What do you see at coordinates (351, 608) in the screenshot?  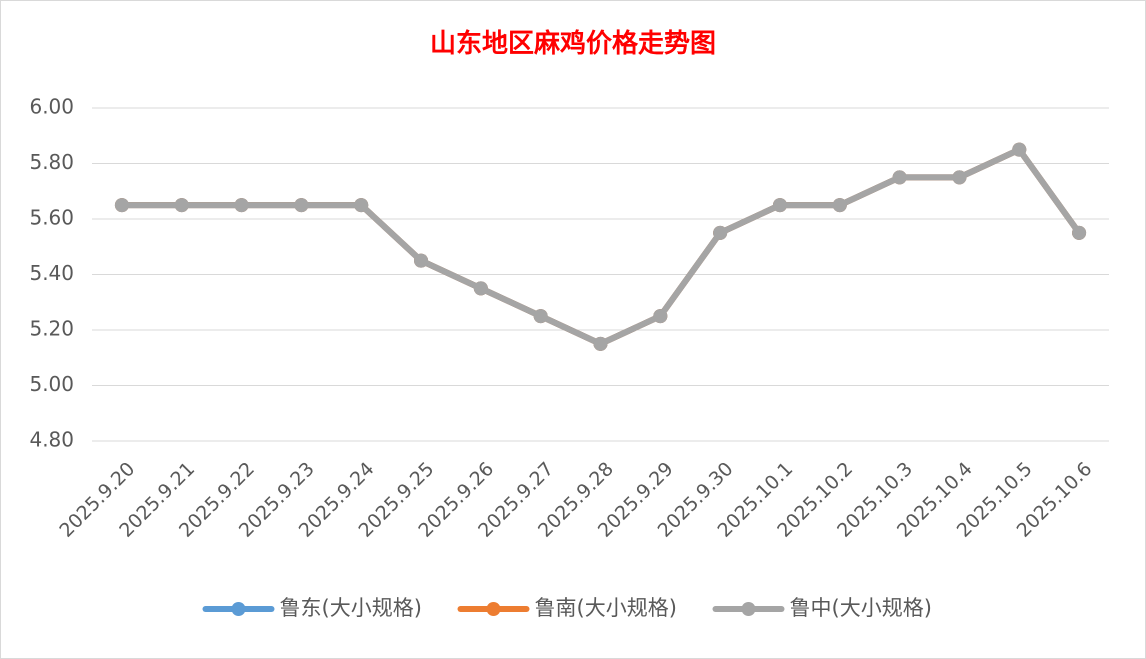 I see `legend-label: 鲁东(大小规格)` at bounding box center [351, 608].